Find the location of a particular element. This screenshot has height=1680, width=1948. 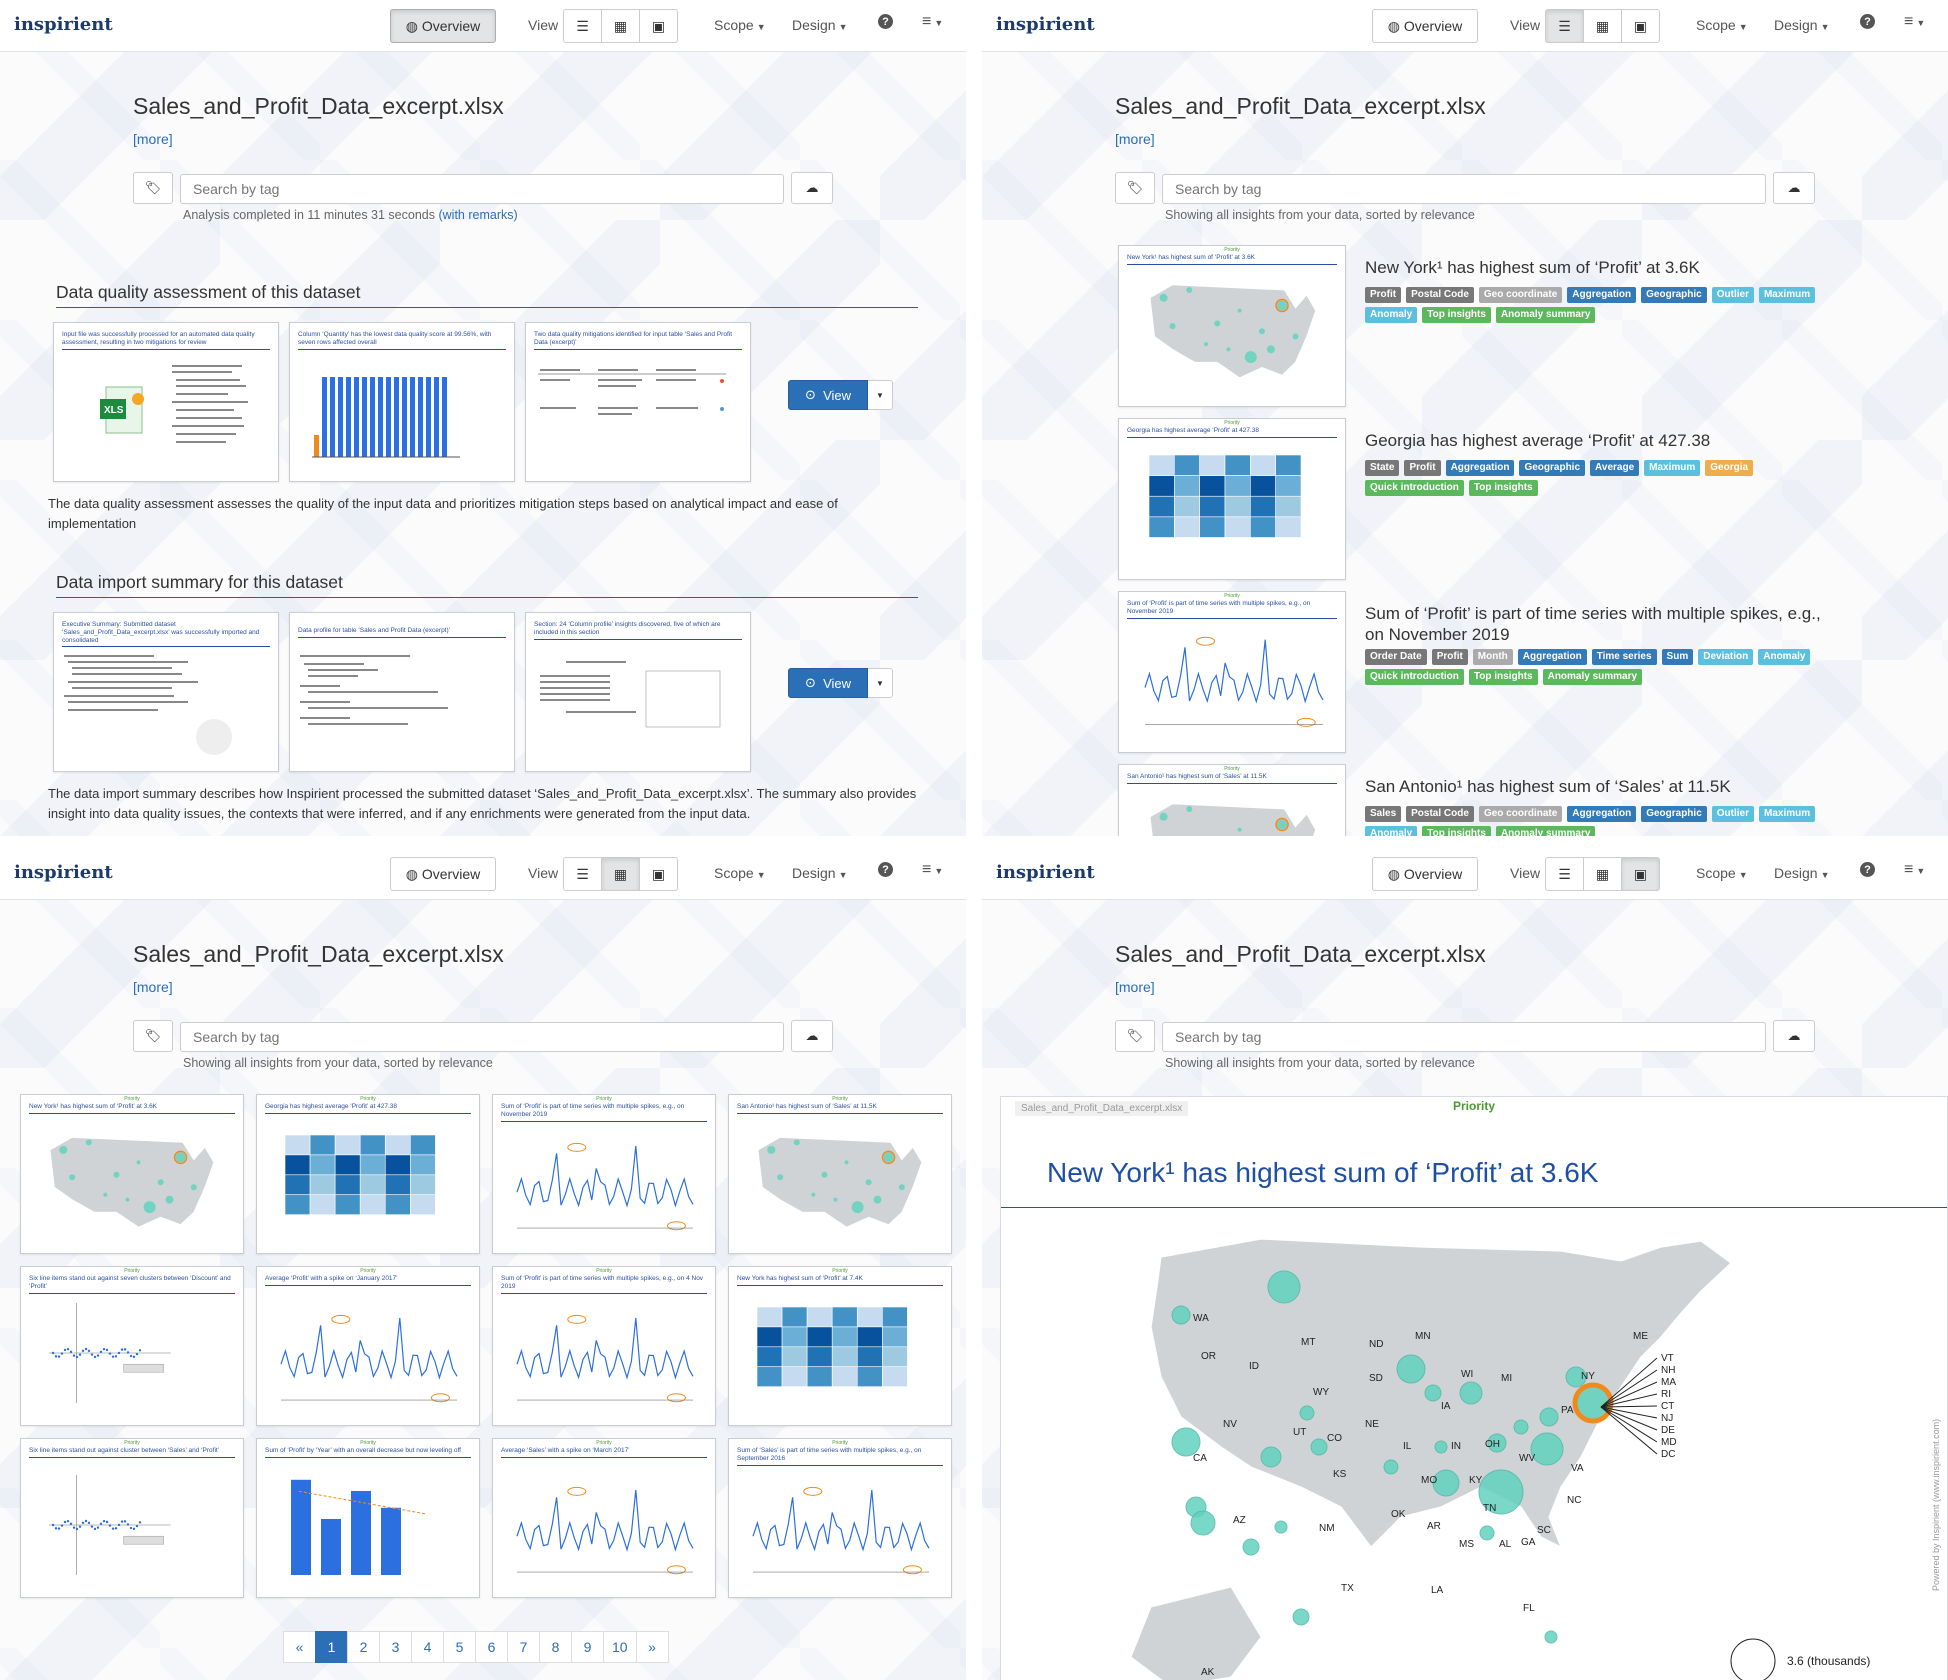

tag-badge: Order Date is located at coordinates (1396, 657).